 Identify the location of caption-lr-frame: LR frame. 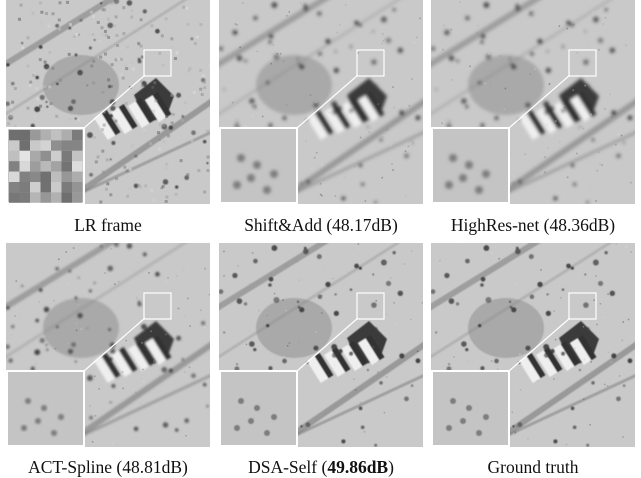
(109, 225).